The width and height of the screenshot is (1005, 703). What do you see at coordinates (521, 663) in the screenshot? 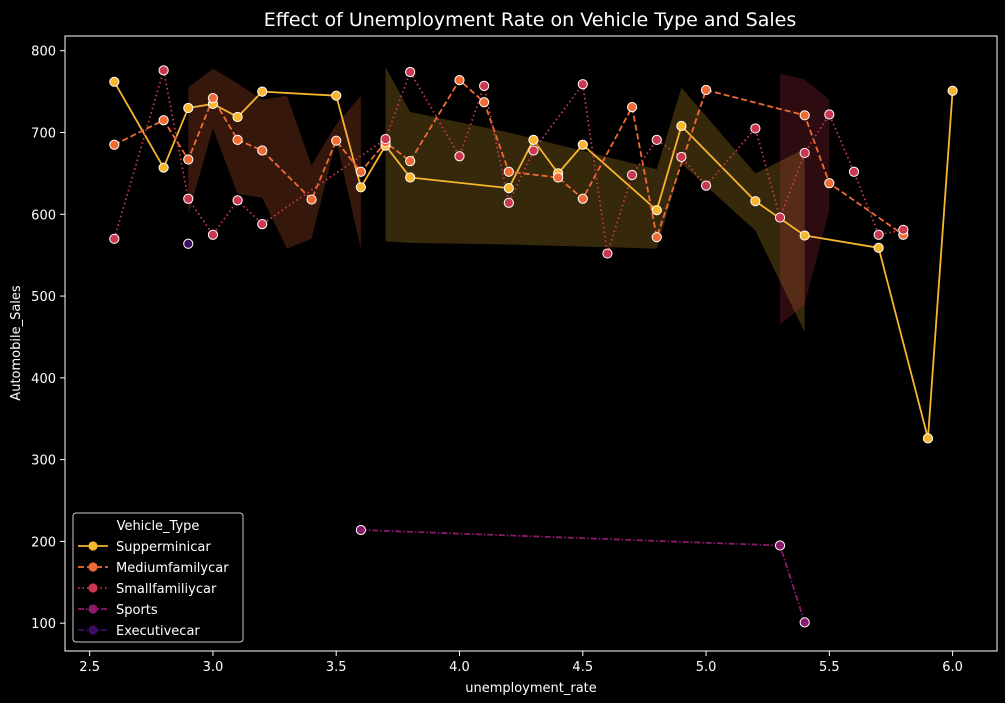
I see `x-axis: 2.5 3.0 3.5 4.0 4.5 5.0 5.5 6.0` at bounding box center [521, 663].